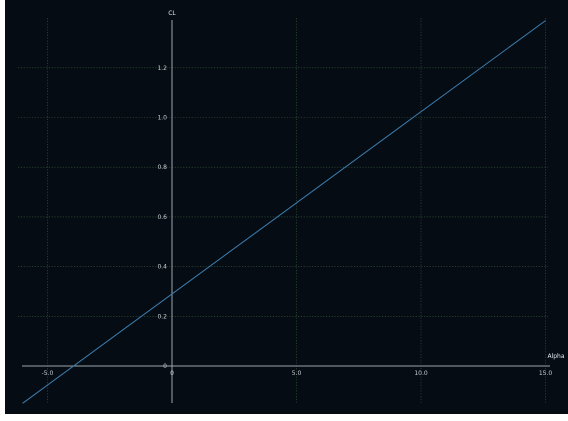  Describe the element at coordinates (546, 373) in the screenshot. I see `x-tick-label: 15.0` at that location.